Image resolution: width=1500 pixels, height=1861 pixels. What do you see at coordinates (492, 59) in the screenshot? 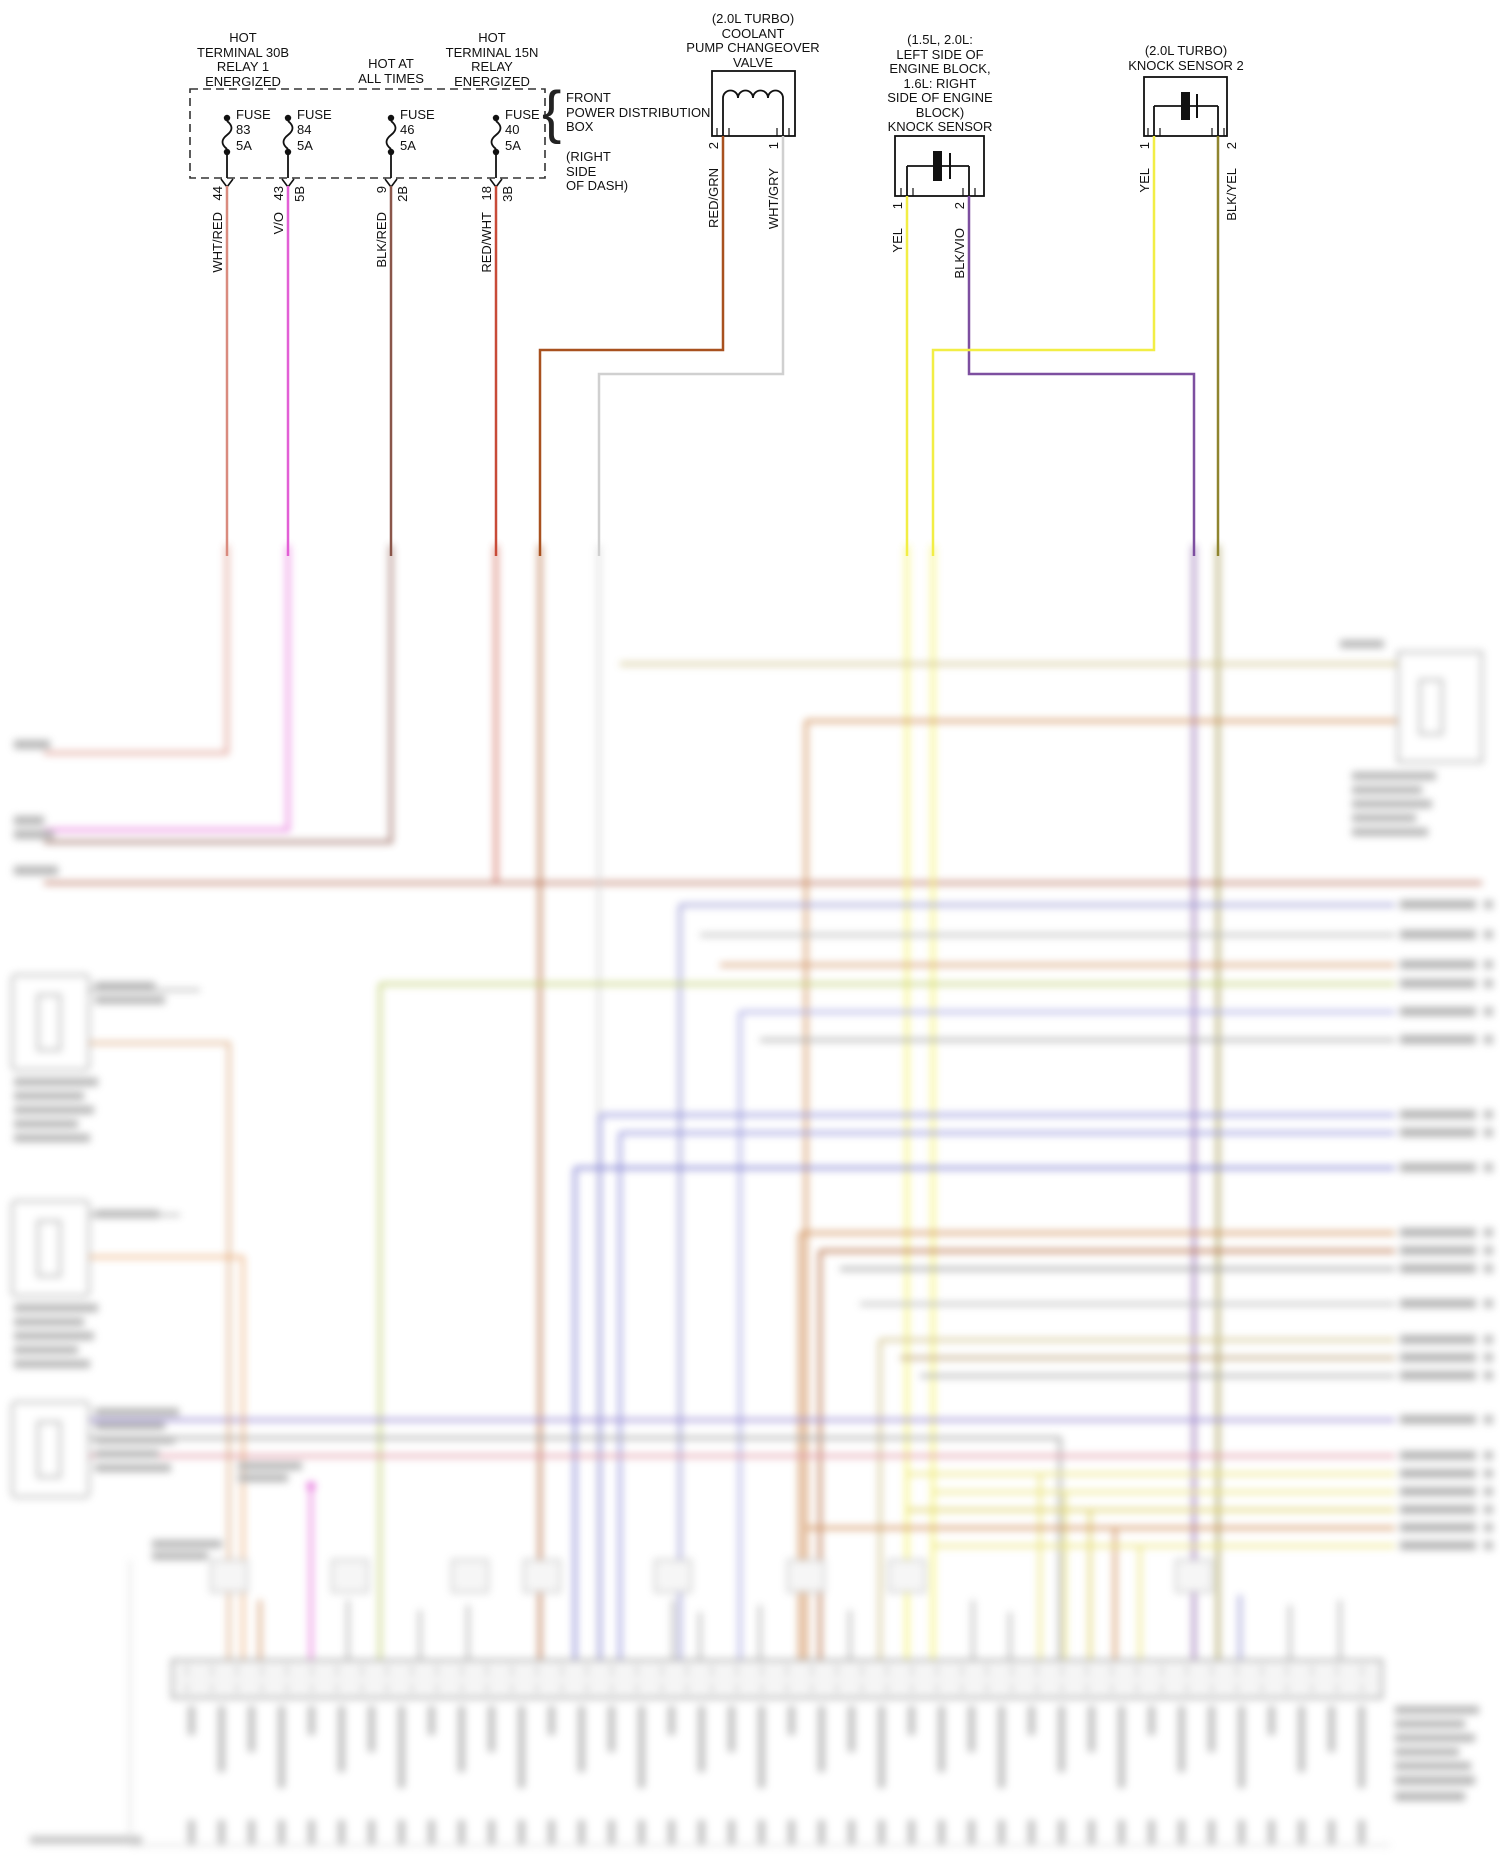
I see `relay15n-label: HOT TERMINAL 15N RELAY ENERGIZED` at bounding box center [492, 59].